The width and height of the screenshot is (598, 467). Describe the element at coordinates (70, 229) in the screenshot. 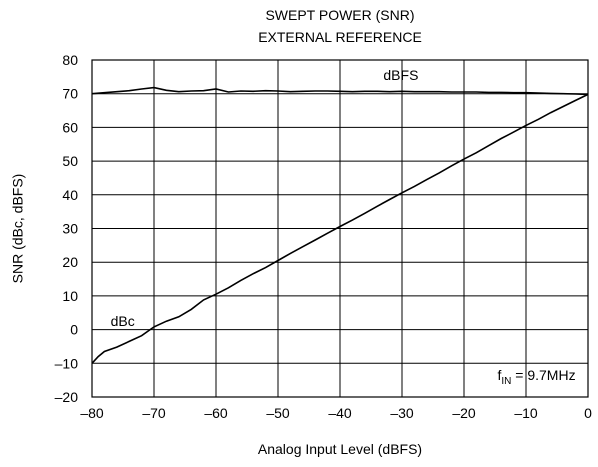

I see `y-tick-label: 30` at that location.